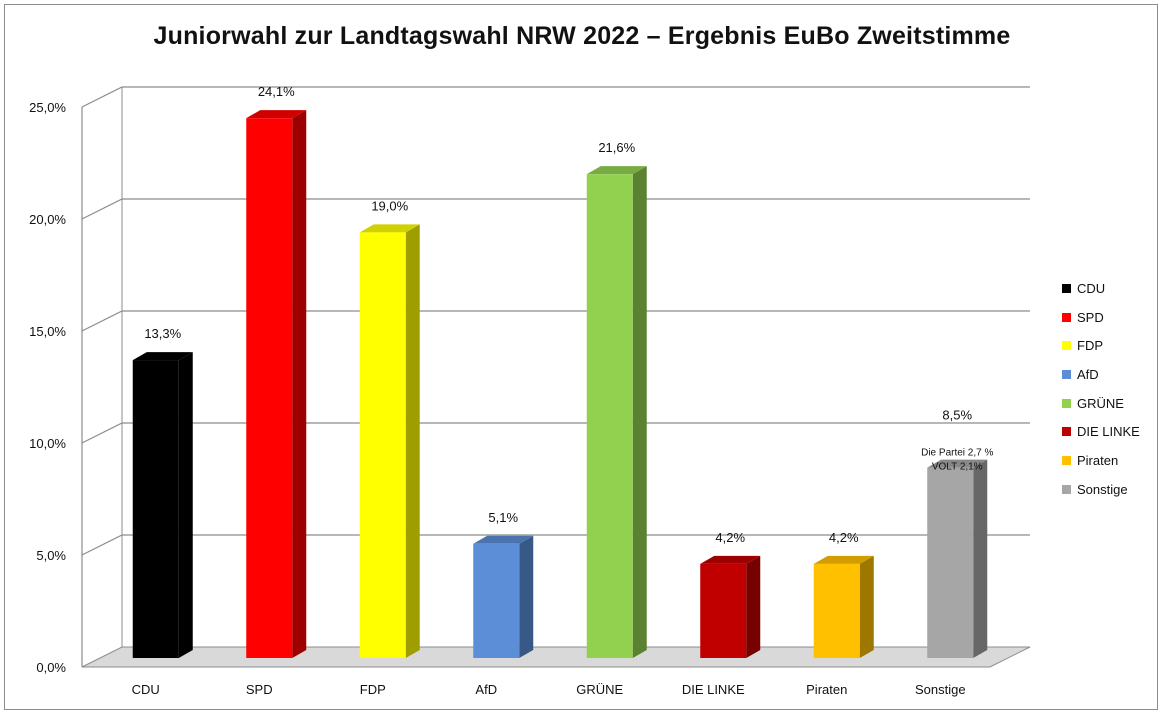 Image resolution: width=1164 pixels, height=716 pixels. What do you see at coordinates (47, 443) in the screenshot?
I see `y-tick-label: 10,0%` at bounding box center [47, 443].